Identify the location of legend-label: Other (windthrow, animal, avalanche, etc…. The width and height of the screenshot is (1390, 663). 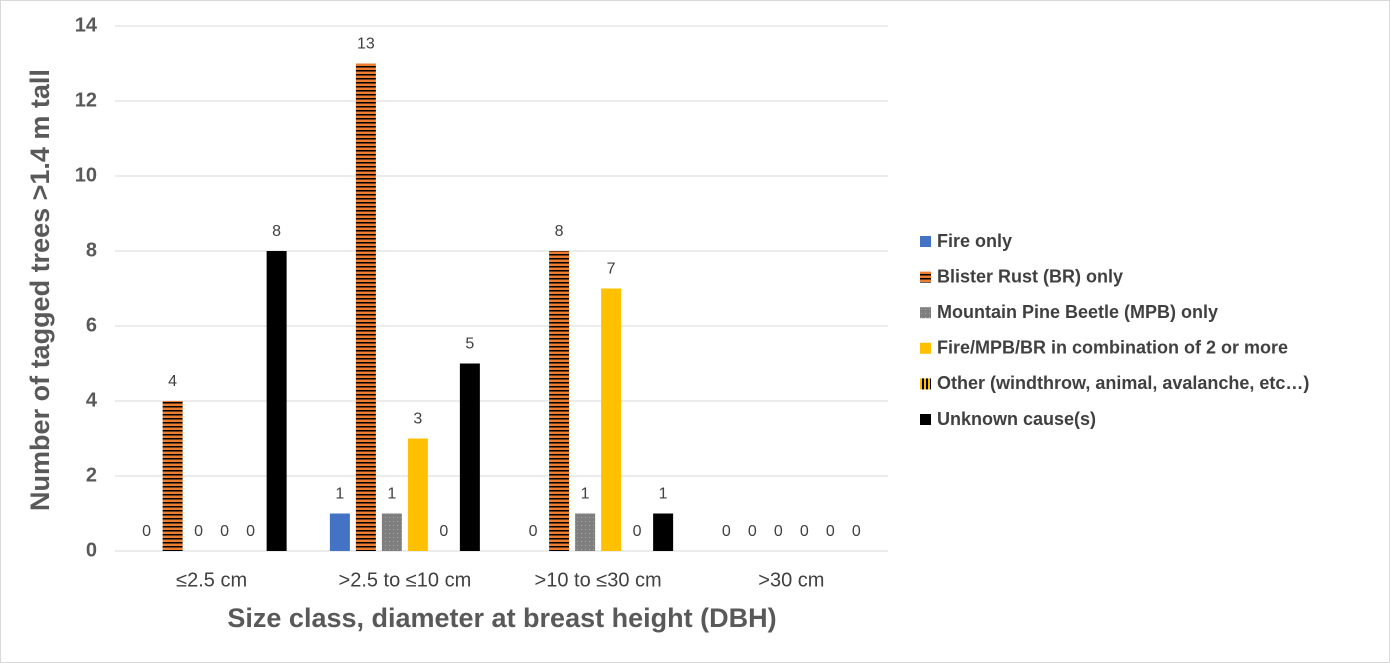
(1123, 383).